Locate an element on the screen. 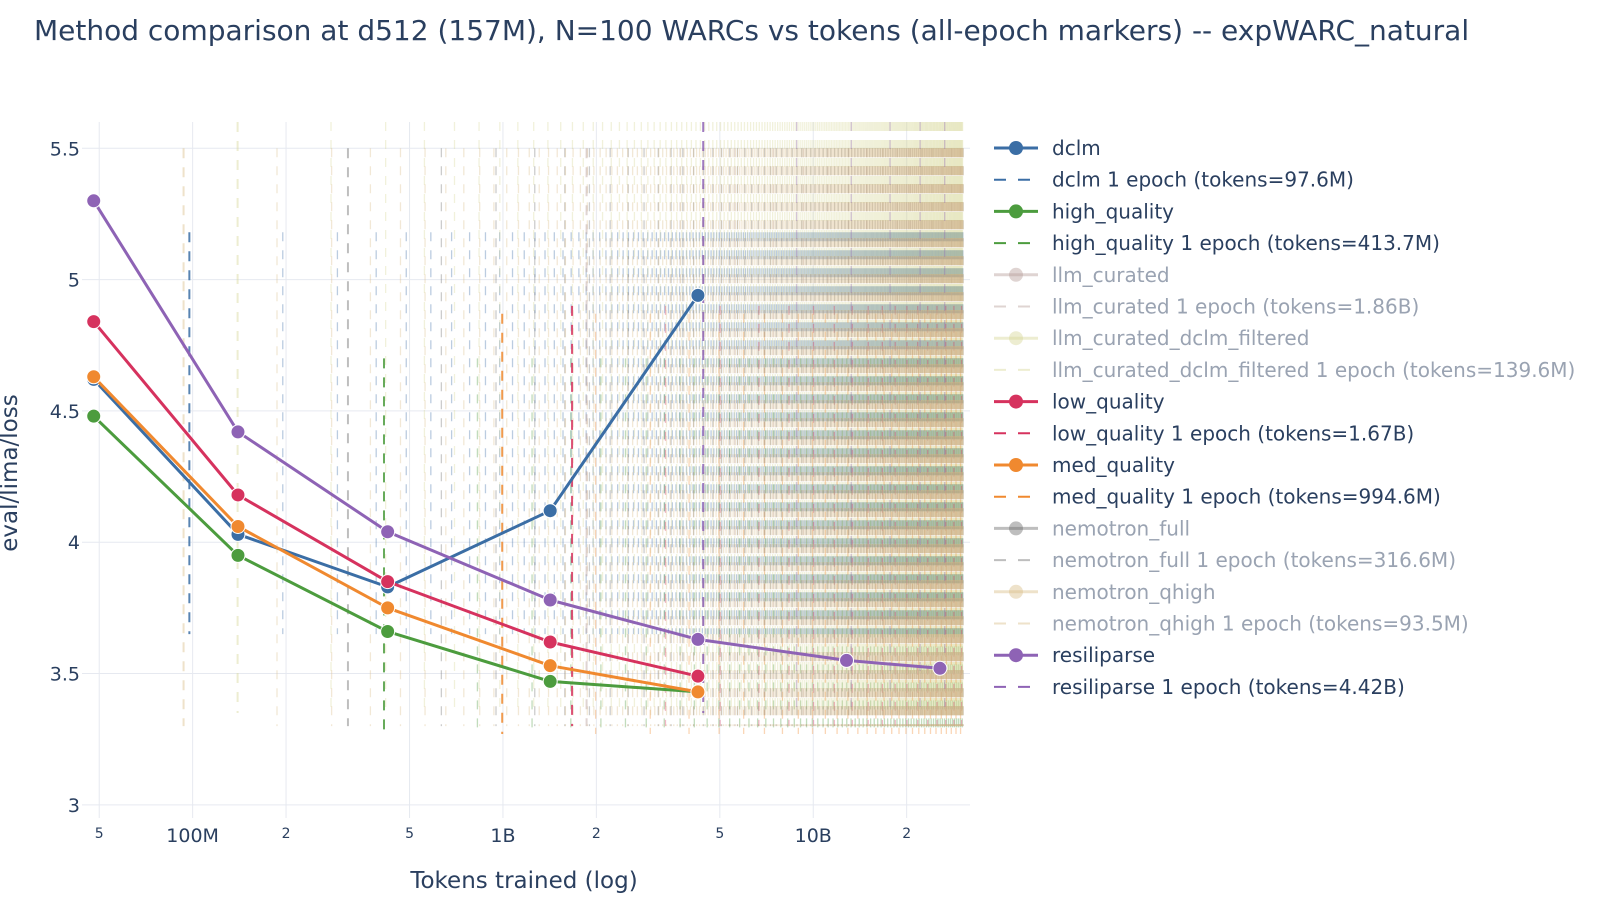 The height and width of the screenshot is (907, 1600). x-tick-label: 10B is located at coordinates (813, 836).